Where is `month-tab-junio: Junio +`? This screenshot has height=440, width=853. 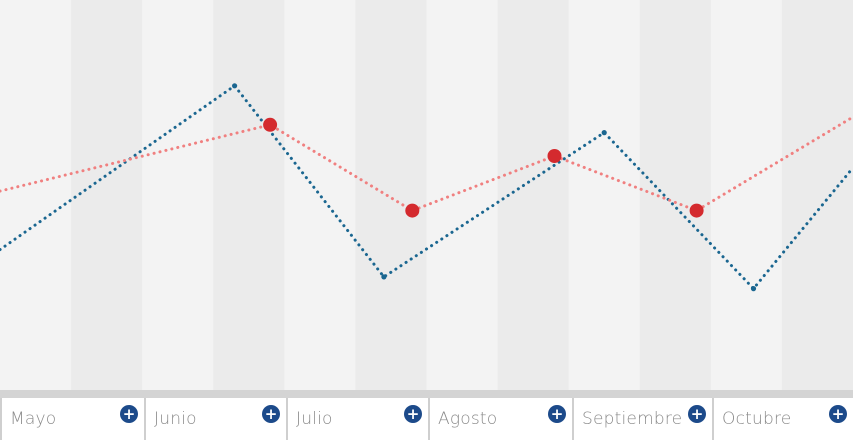
month-tab-junio: Junio + is located at coordinates (215, 419).